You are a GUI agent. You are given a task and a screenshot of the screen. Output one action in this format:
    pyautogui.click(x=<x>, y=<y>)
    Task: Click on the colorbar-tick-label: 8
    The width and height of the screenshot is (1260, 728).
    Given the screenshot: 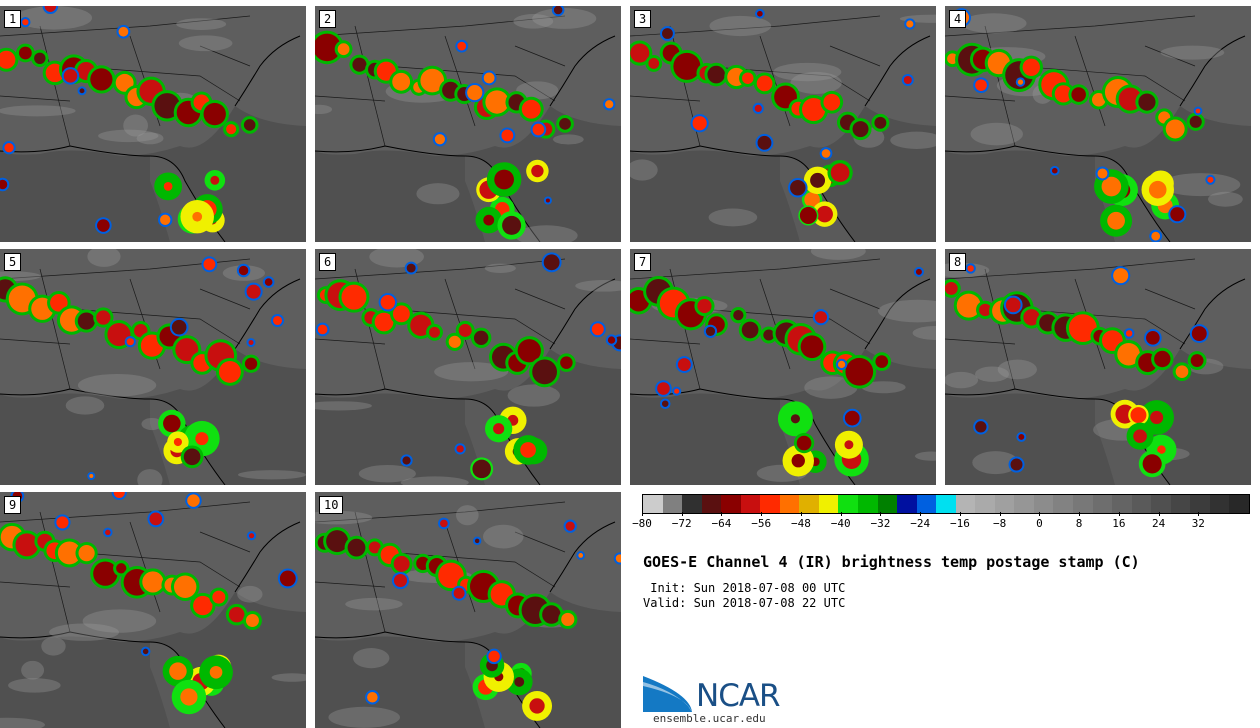 What is the action you would take?
    pyautogui.click(x=1079, y=523)
    